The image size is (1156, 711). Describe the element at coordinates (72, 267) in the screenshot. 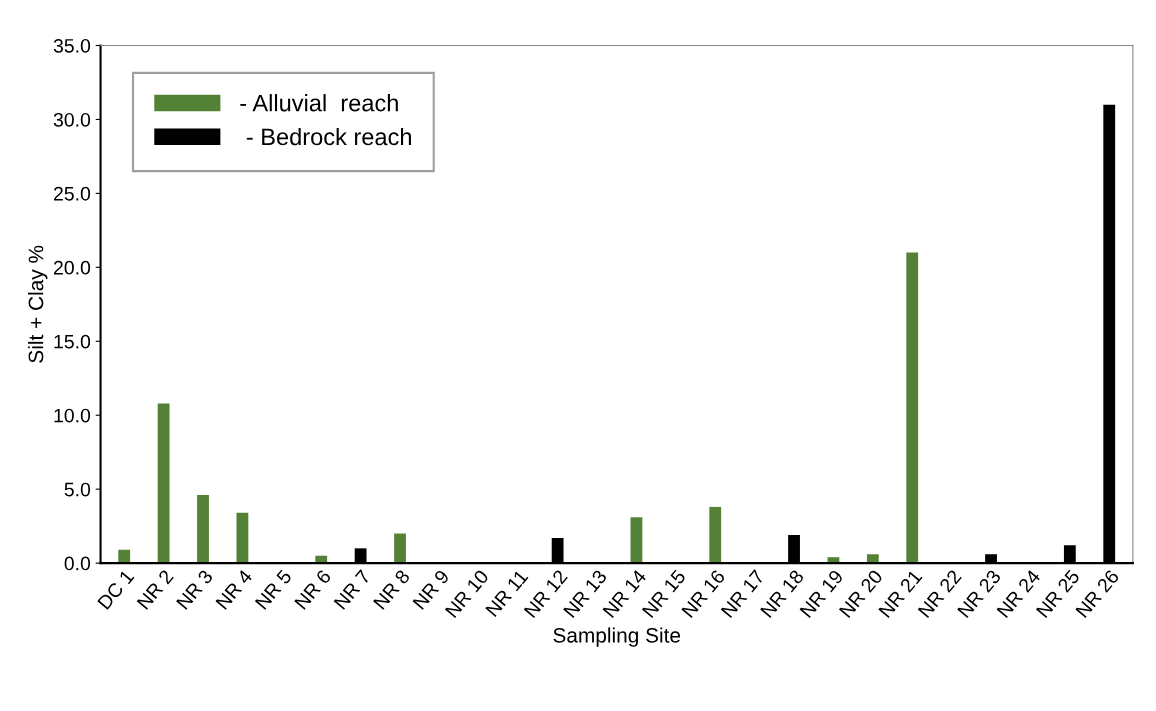

I see `y-tick-label: 20.0` at that location.